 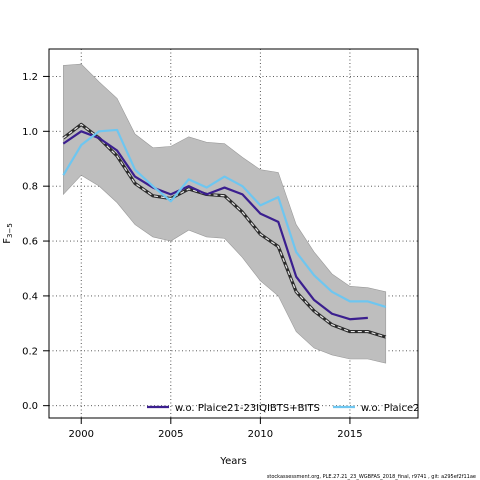 What do you see at coordinates (30, 77) in the screenshot?
I see `y-tick-label: 1.2` at bounding box center [30, 77].